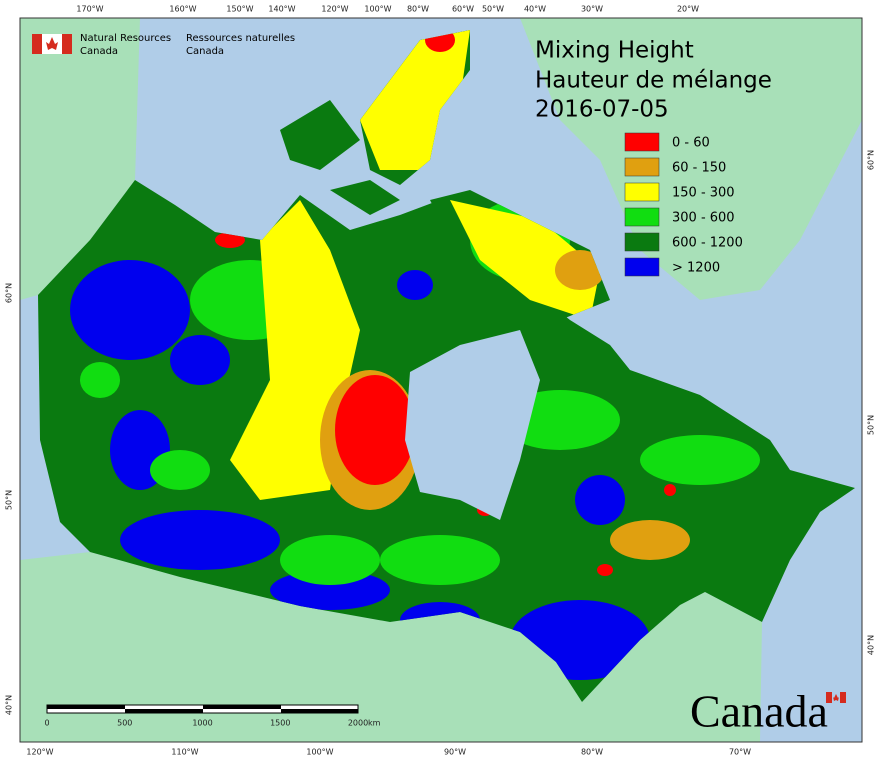 This screenshot has height=760, width=880. I want to click on scale-label: 1500, so click(280, 723).